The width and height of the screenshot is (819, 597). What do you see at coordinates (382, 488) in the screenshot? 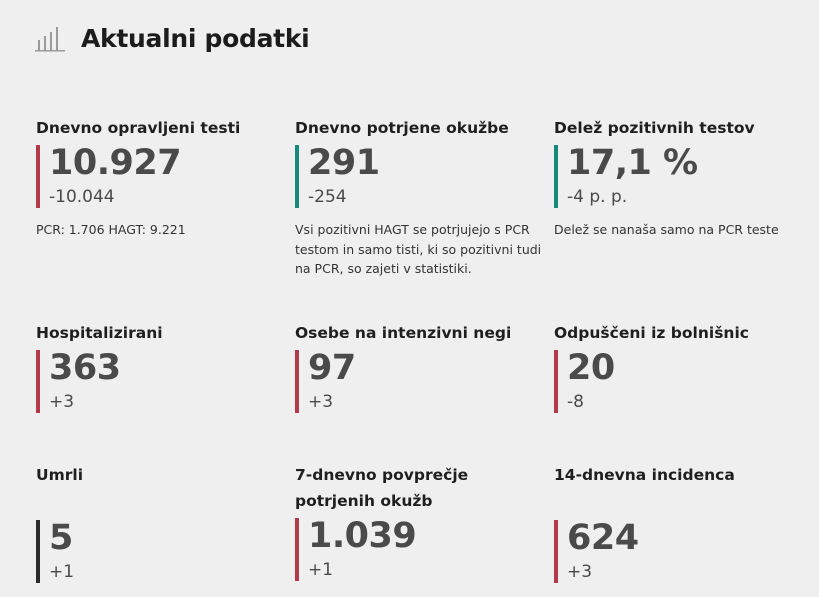
I see `stat-label: 7-dnevno povprečje potrjenih okužb` at bounding box center [382, 488].